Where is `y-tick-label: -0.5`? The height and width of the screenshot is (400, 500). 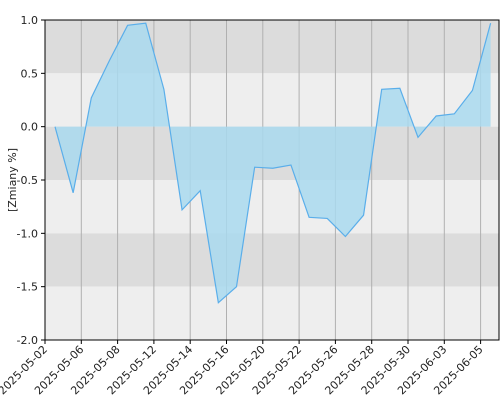 y-tick-label: -0.5 is located at coordinates (27, 180).